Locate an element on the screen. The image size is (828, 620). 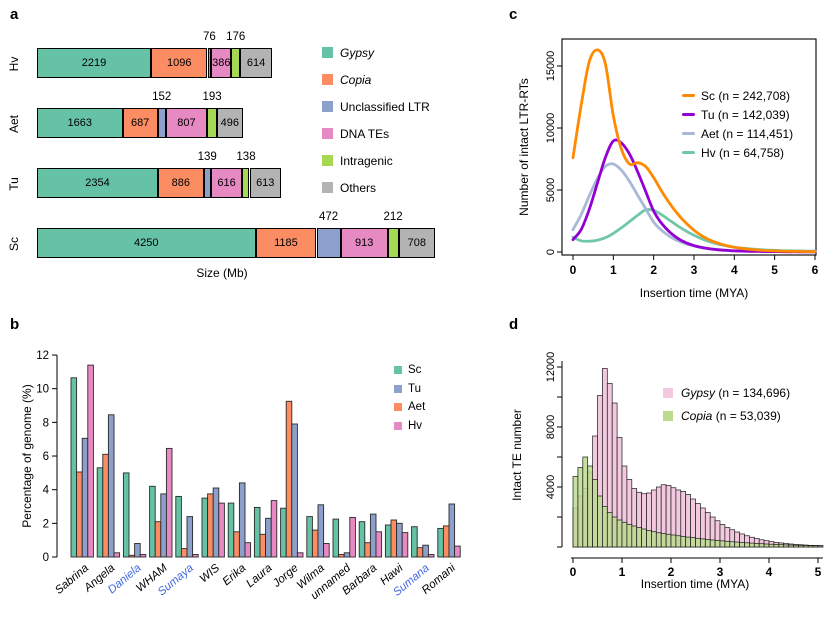
legend-label: Aet is located at coordinates (417, 407).